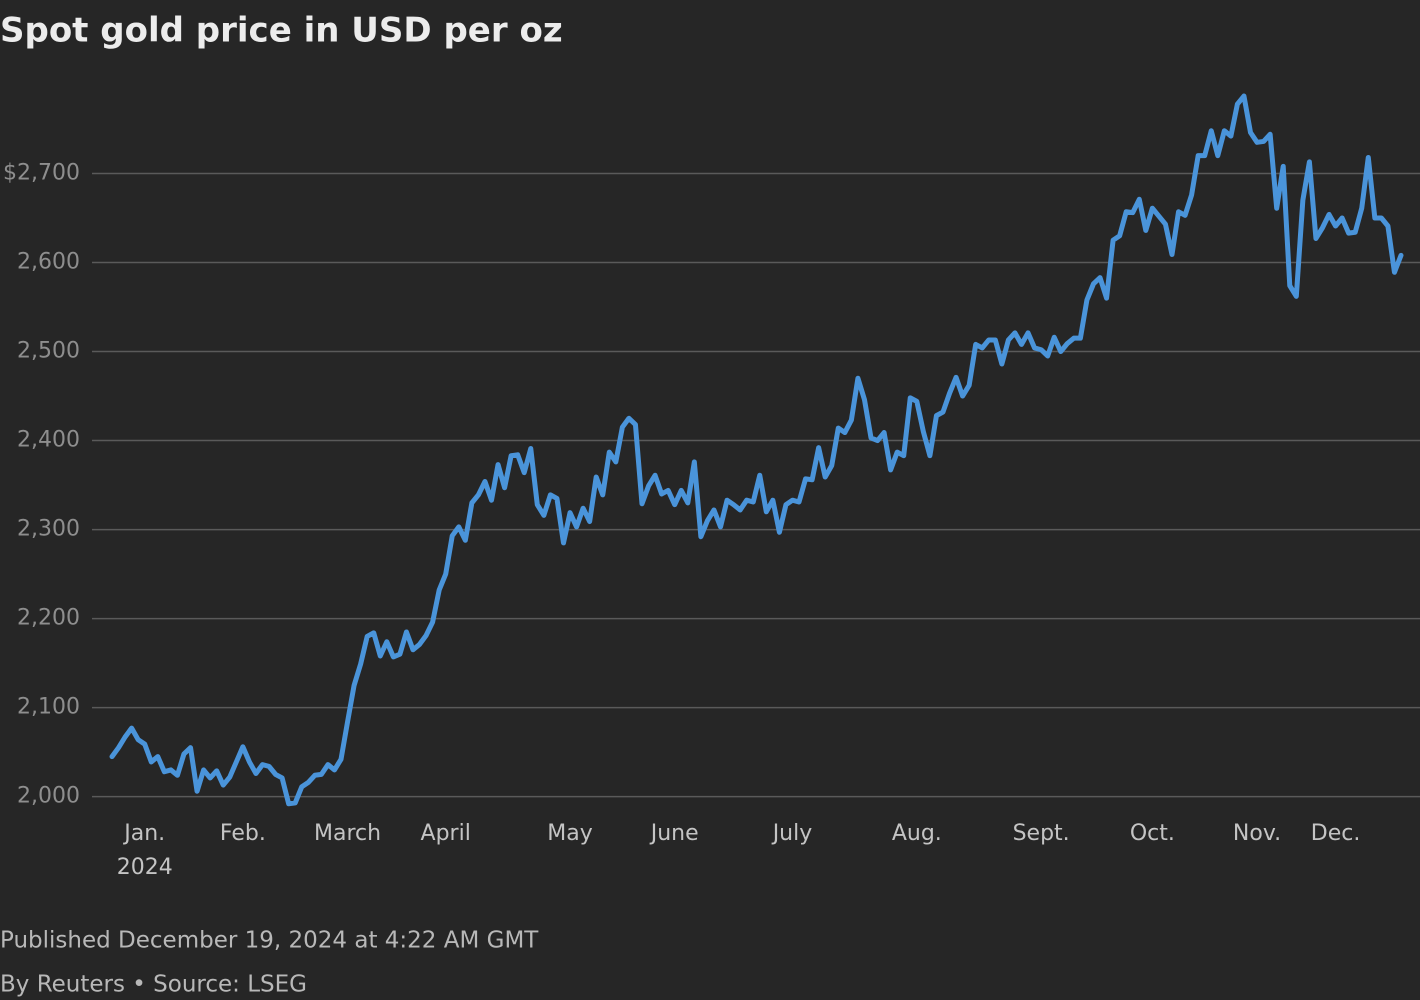 This screenshot has height=1000, width=1420. What do you see at coordinates (48, 618) in the screenshot?
I see `y-tick-label: 2,200` at bounding box center [48, 618].